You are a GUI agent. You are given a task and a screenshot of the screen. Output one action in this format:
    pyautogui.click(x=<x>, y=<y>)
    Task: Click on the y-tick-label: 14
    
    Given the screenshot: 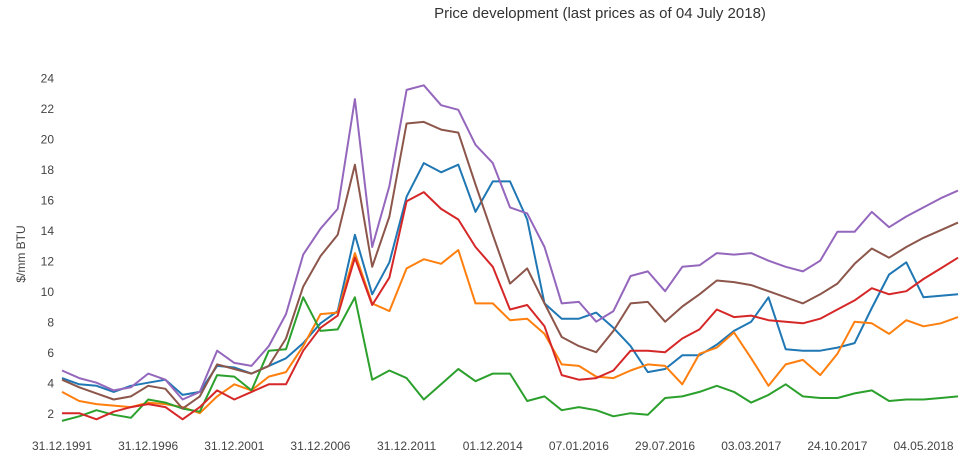 What is the action you would take?
    pyautogui.click(x=48, y=231)
    